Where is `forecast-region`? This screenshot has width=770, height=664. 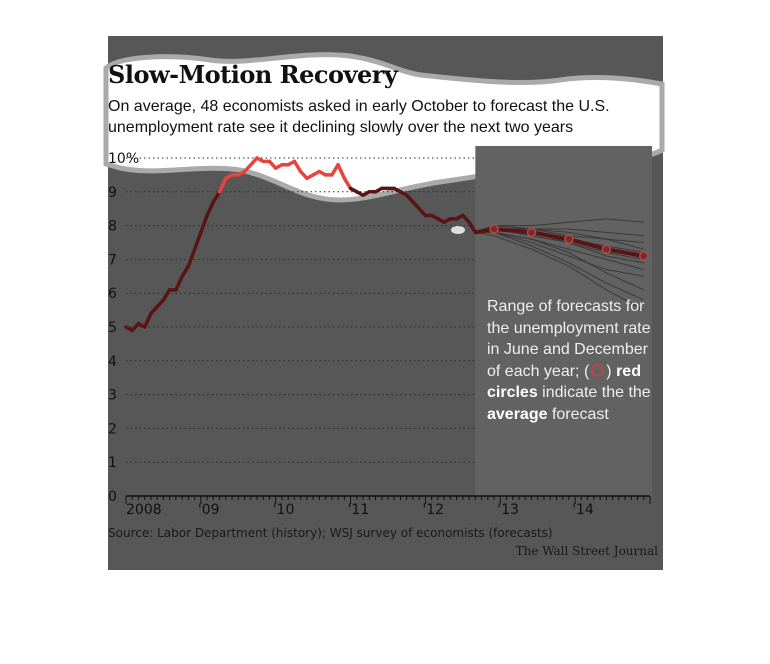 forecast-region is located at coordinates (563, 321).